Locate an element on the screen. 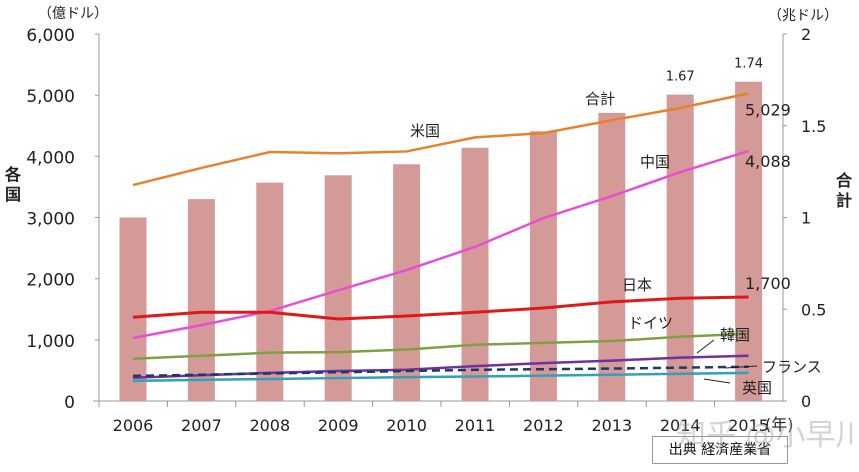 The height and width of the screenshot is (472, 859). line-series-韓国 is located at coordinates (440, 367).